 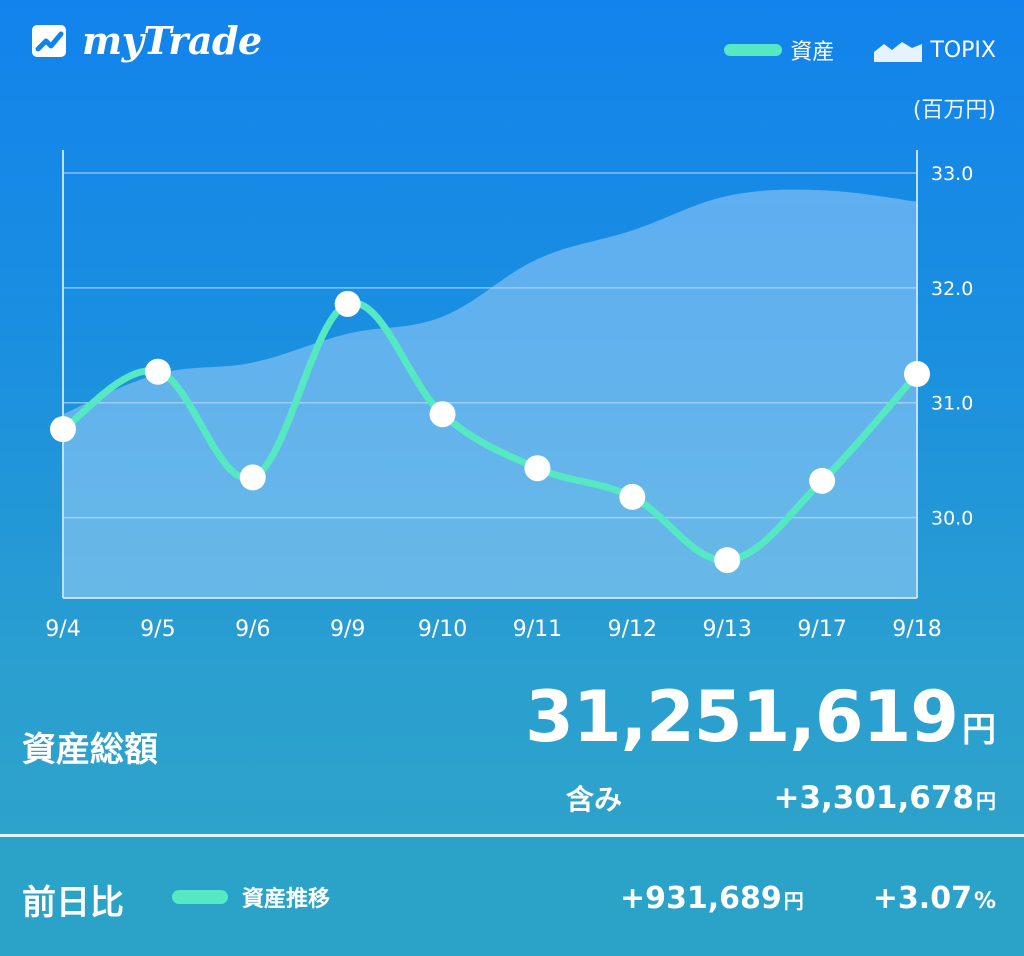 What do you see at coordinates (493, 629) in the screenshot?
I see `x-axis-ticks: 9/4 9/5 9/6 9/9 9/10 9/11 9/12 9/13 9/17 9/18` at bounding box center [493, 629].